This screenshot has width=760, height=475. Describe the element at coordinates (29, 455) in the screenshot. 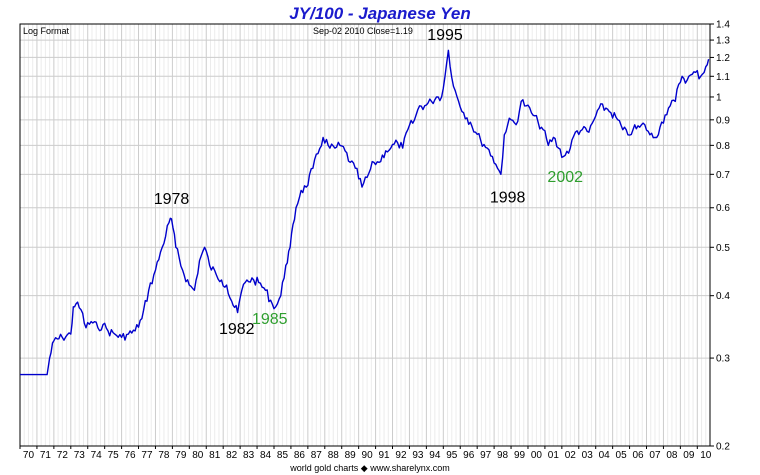

I see `x-tick-label: 70` at that location.